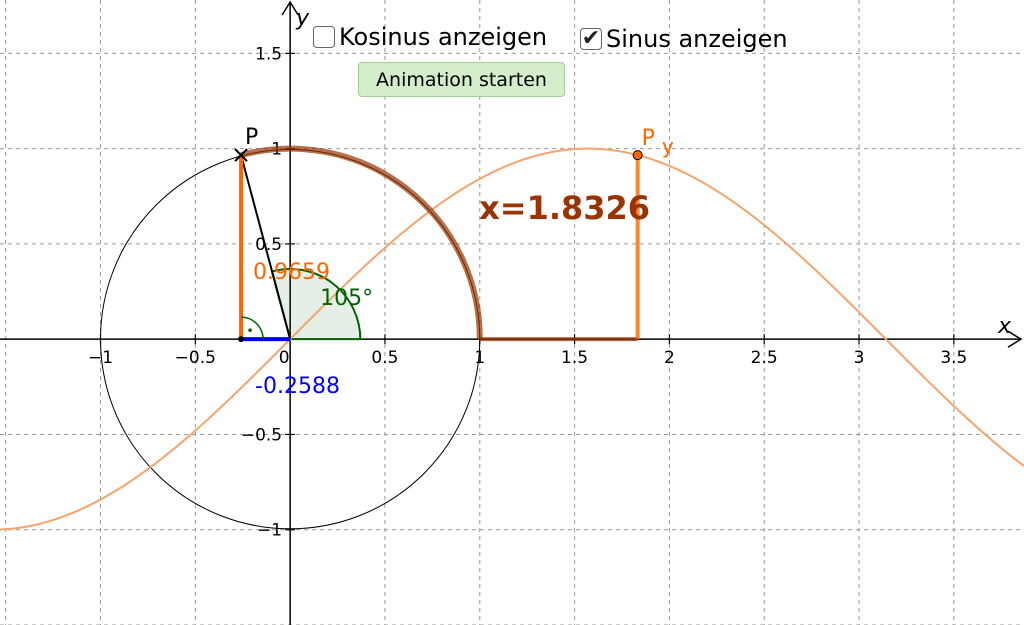 The width and height of the screenshot is (1024, 625). I want to click on x-tick-label: 1.5, so click(574, 358).